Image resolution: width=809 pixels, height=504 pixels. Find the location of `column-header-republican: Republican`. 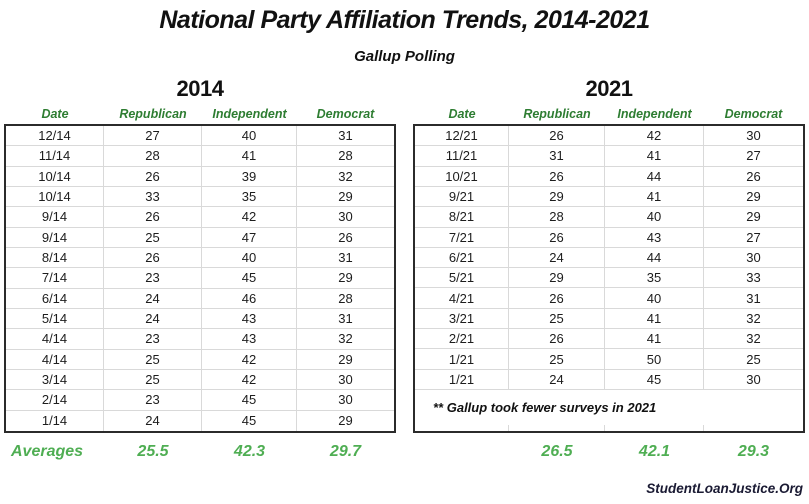

column-header-republican: Republican is located at coordinates (557, 114).